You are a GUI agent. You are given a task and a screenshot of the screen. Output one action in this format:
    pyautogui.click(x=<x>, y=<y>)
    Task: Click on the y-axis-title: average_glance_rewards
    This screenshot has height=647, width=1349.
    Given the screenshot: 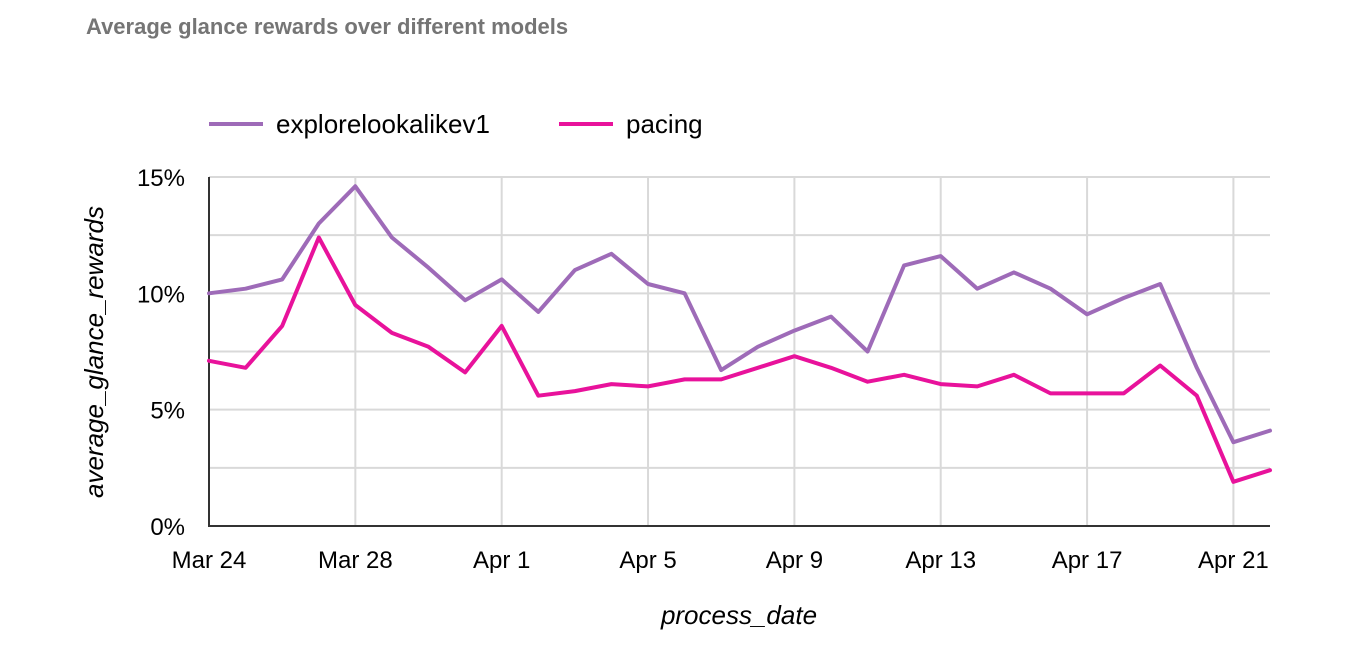 What is the action you would take?
    pyautogui.click(x=94, y=352)
    